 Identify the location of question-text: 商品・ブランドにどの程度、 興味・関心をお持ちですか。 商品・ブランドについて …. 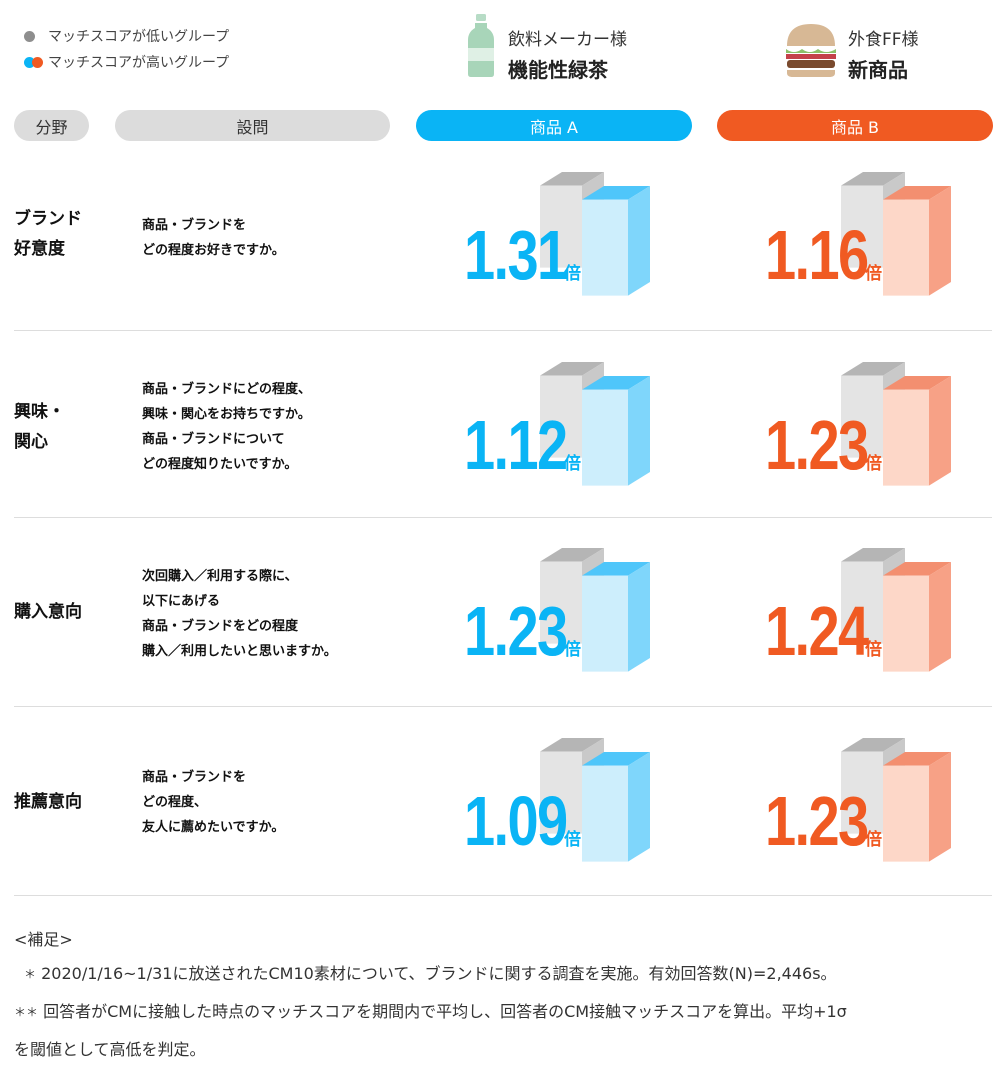
(272, 427).